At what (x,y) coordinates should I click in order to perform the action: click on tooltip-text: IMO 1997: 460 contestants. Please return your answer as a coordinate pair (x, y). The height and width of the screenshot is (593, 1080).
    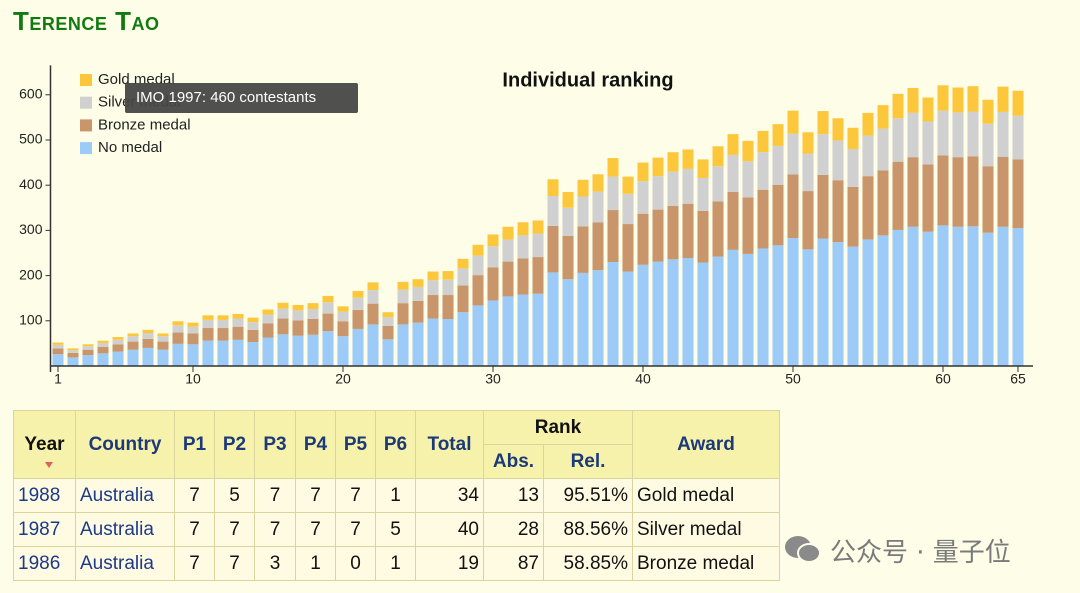
    Looking at the image, I should click on (226, 97).